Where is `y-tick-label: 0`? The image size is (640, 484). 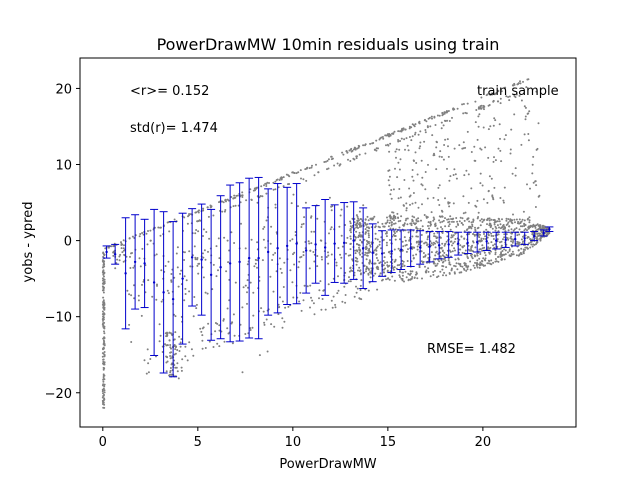
y-tick-label: 0 is located at coordinates (68, 242).